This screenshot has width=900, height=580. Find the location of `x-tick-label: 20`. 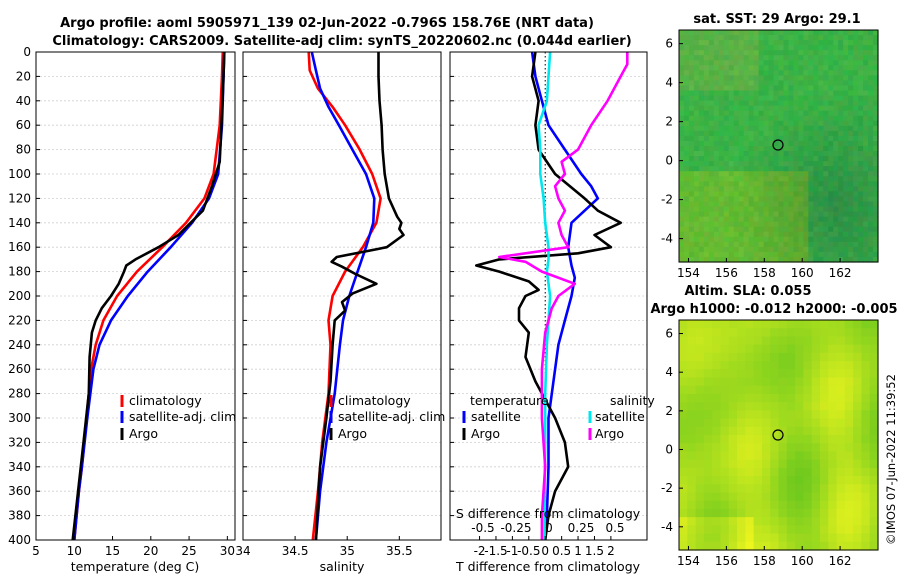

x-tick-label: 20 is located at coordinates (150, 551).